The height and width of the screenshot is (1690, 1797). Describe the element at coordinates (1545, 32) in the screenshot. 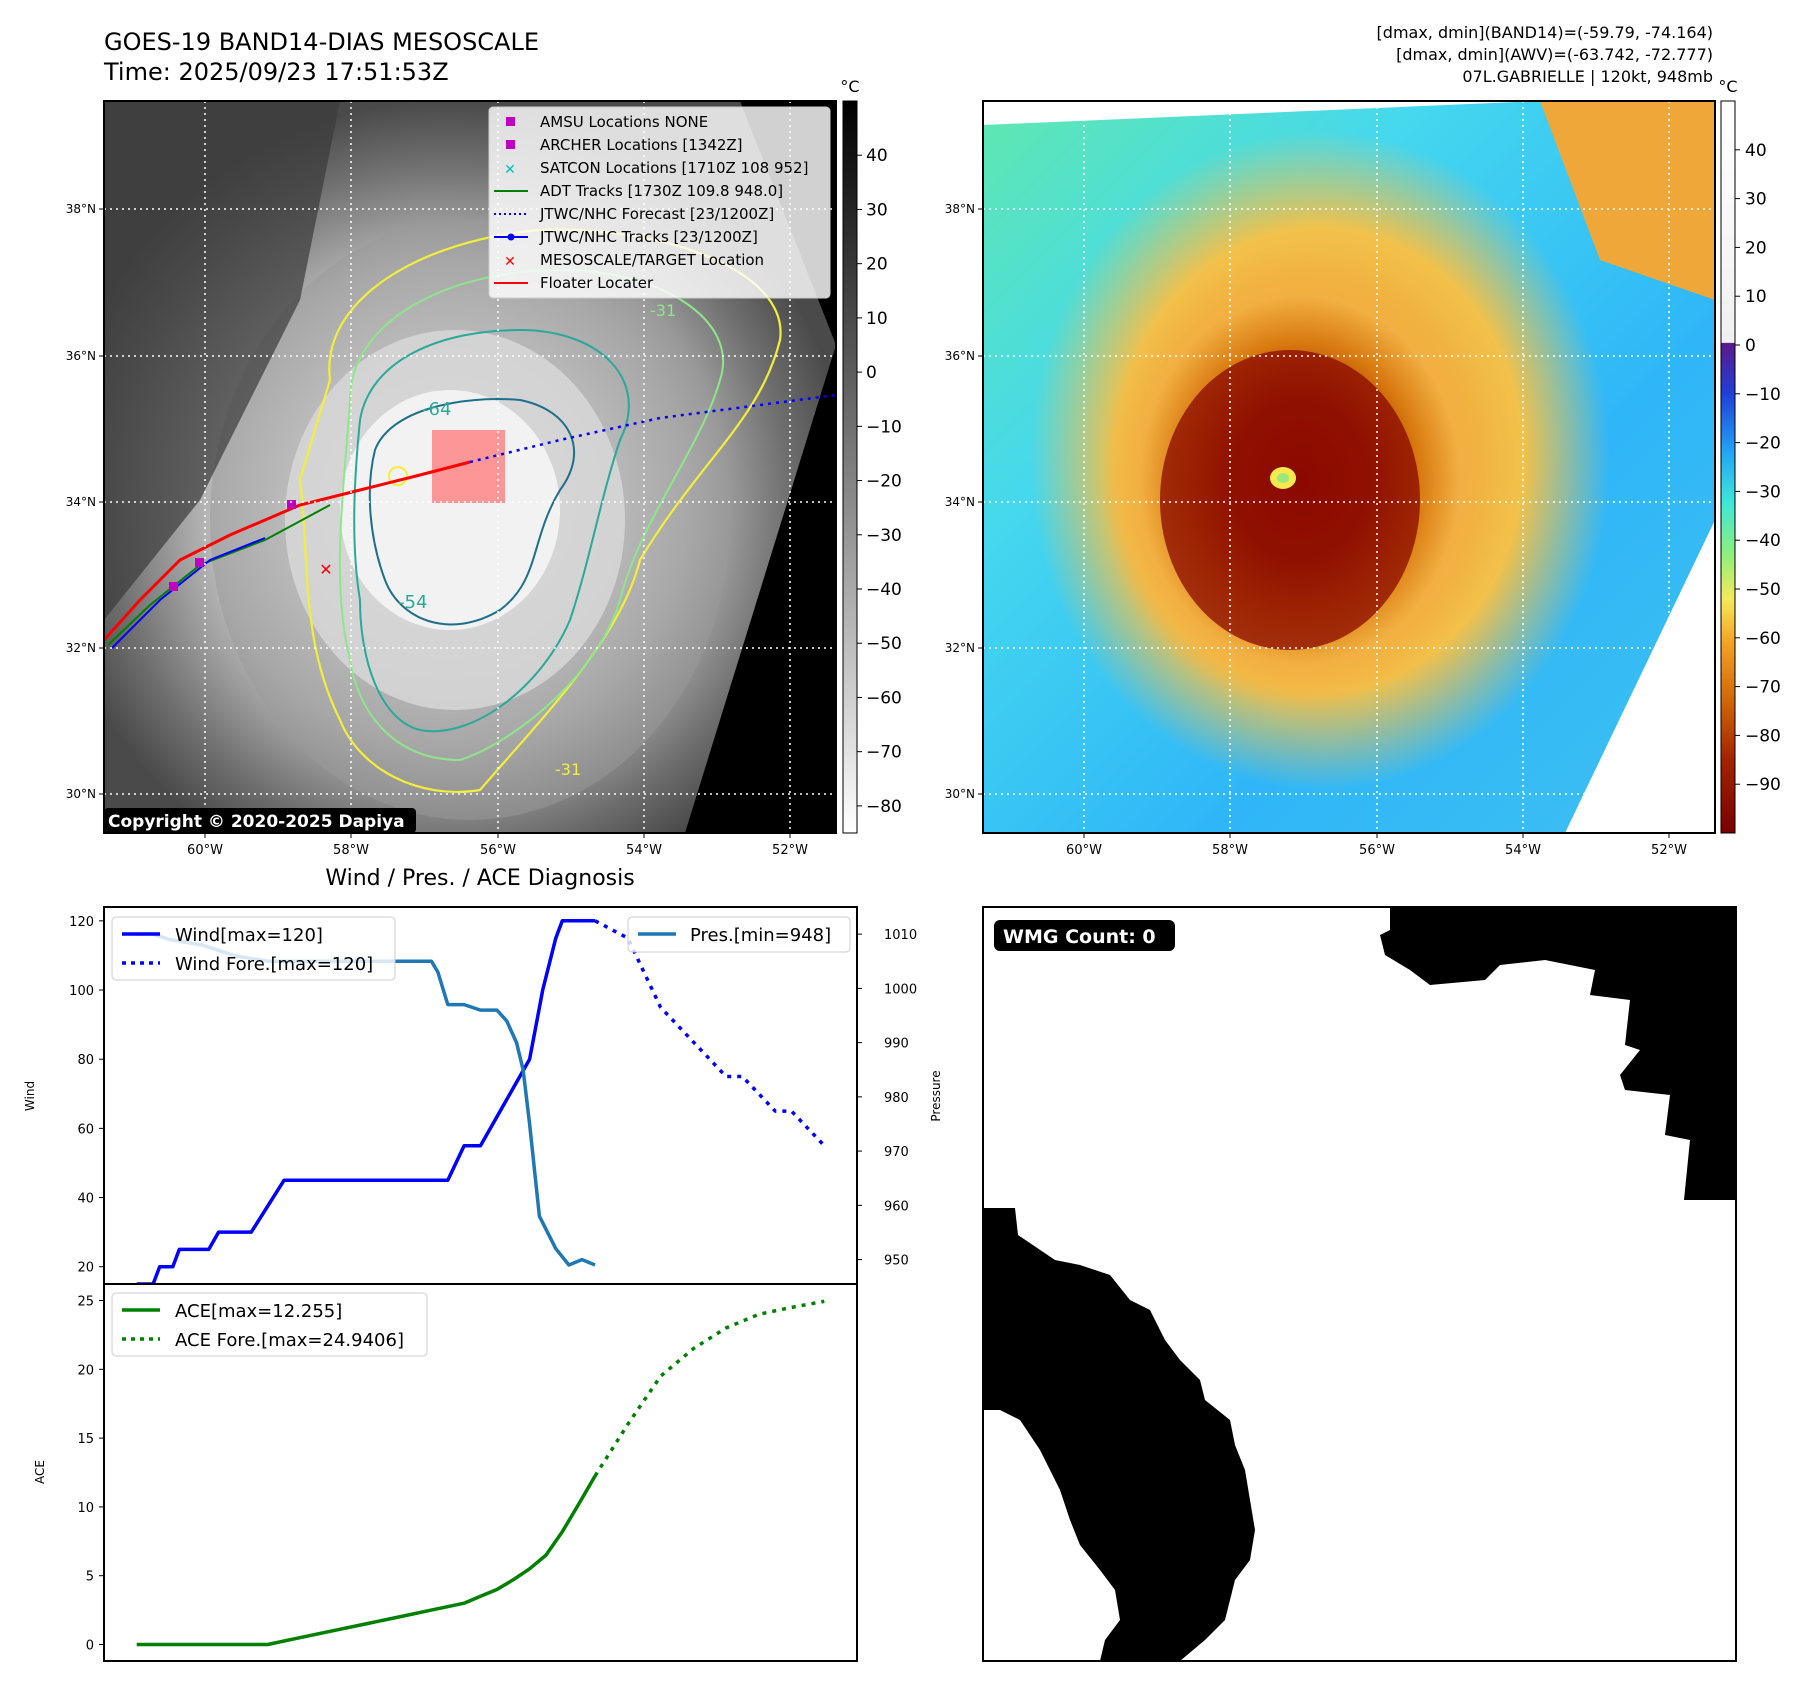

I see `band14-range: [dmax, dmin](BAND14)=(-59.79, -74.164)` at that location.